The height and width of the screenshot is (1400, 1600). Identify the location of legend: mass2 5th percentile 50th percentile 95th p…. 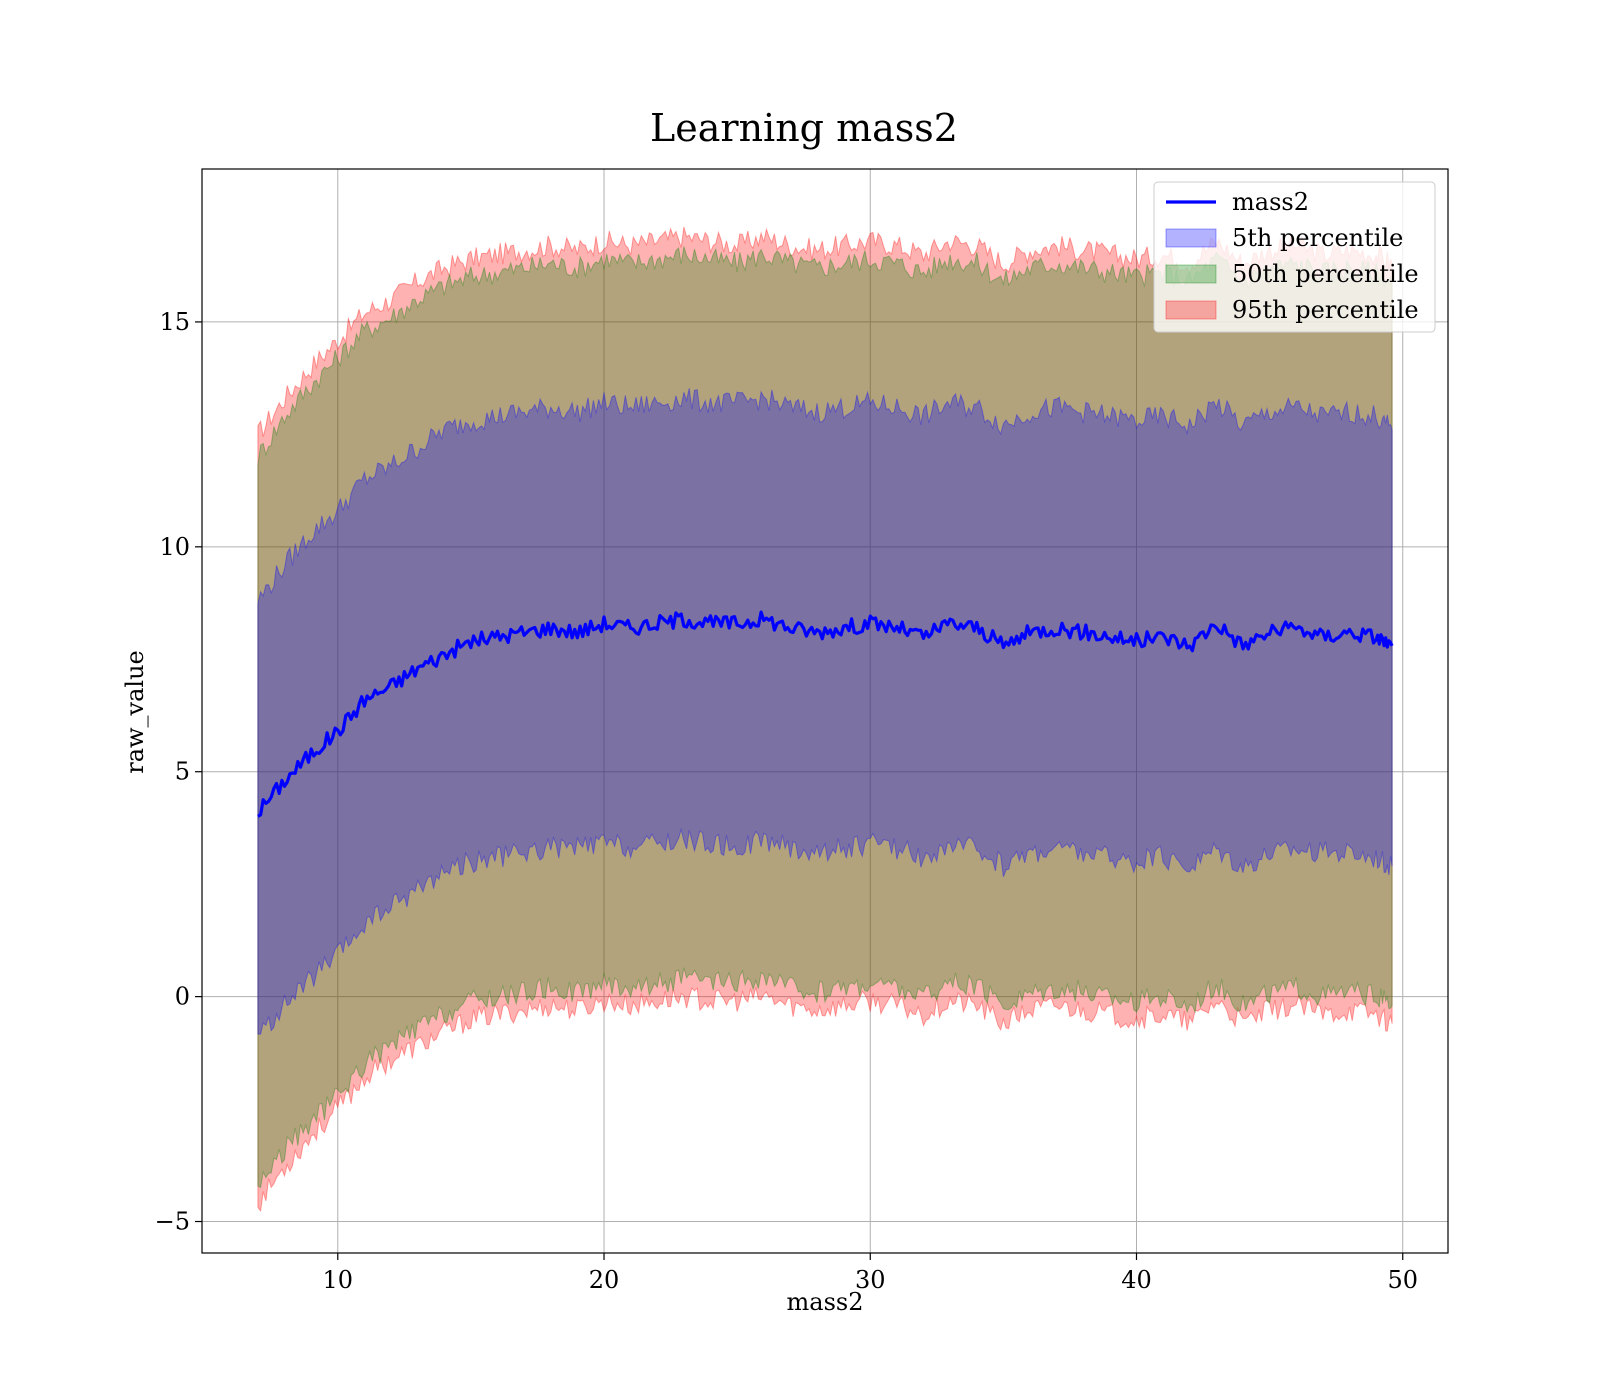
(1294, 257).